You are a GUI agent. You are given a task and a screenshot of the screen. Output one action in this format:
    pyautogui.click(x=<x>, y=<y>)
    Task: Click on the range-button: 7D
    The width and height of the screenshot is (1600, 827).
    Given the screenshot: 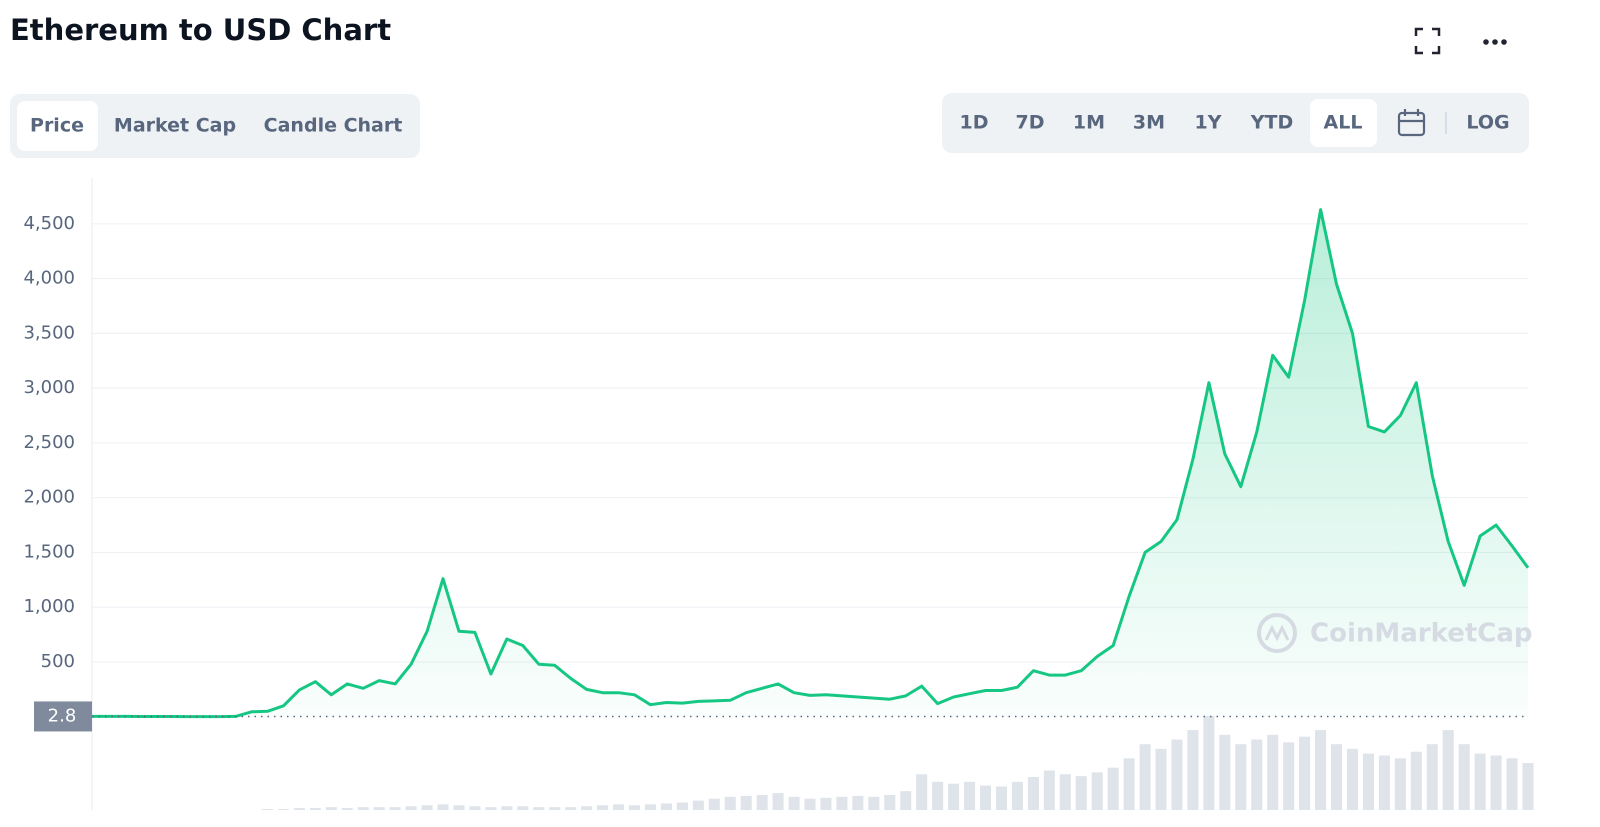 What is the action you would take?
    pyautogui.click(x=1030, y=123)
    